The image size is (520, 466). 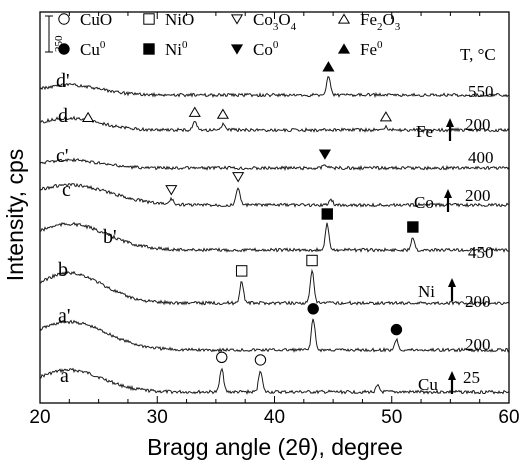 What do you see at coordinates (508, 417) in the screenshot?
I see `x-tick-label: 60` at bounding box center [508, 417].